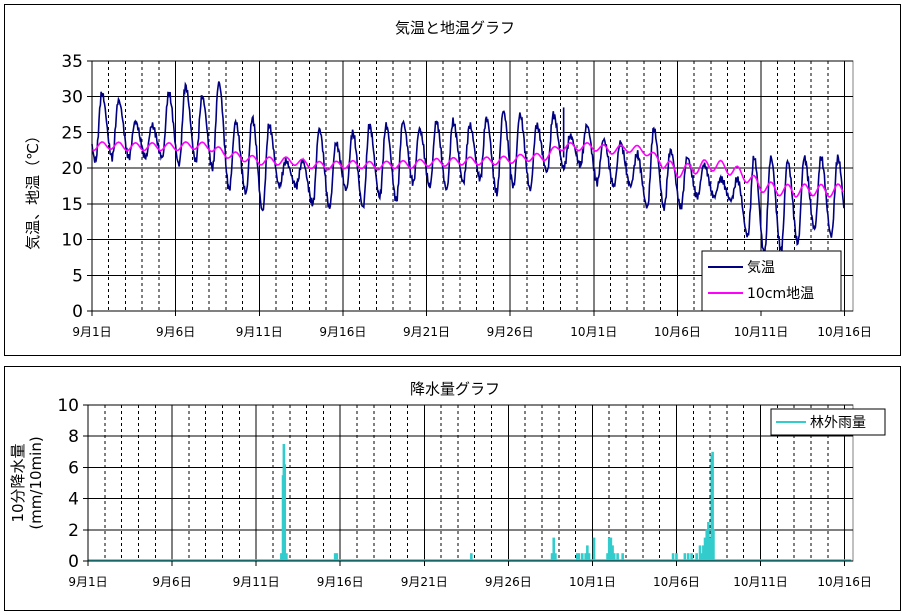  What do you see at coordinates (73, 437) in the screenshot?
I see `y-tick-label: 8` at bounding box center [73, 437].